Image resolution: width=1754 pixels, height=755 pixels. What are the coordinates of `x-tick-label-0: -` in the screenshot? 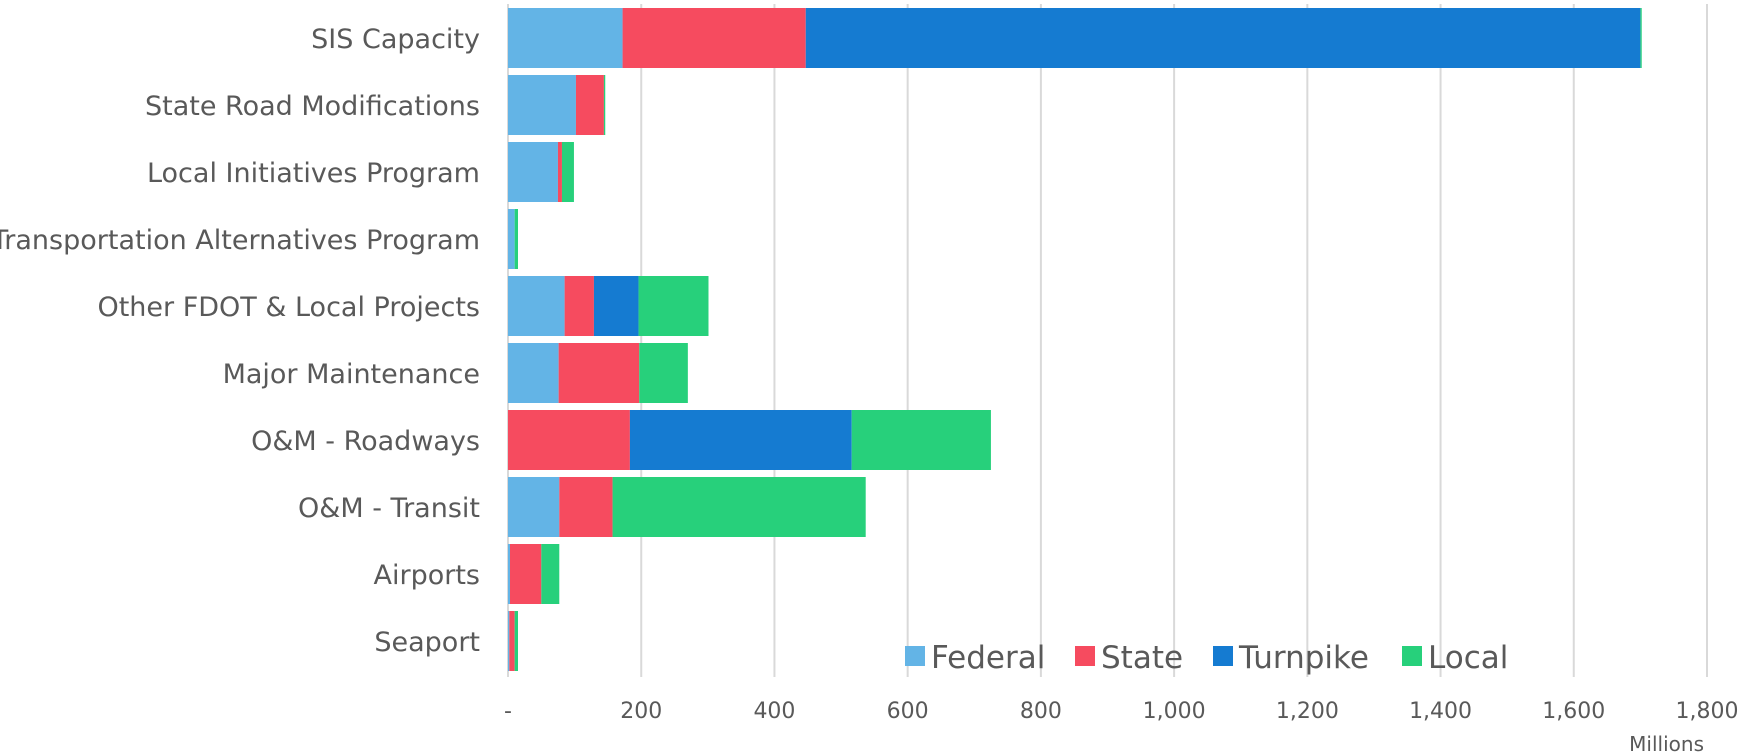 It's located at (508, 711).